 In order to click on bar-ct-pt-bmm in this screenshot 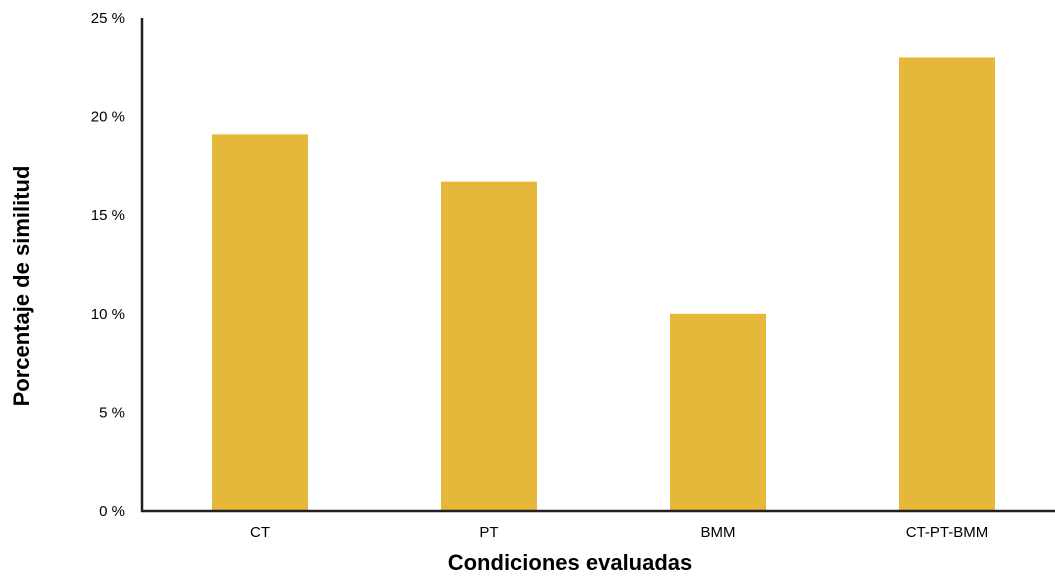, I will do `click(947, 284)`.